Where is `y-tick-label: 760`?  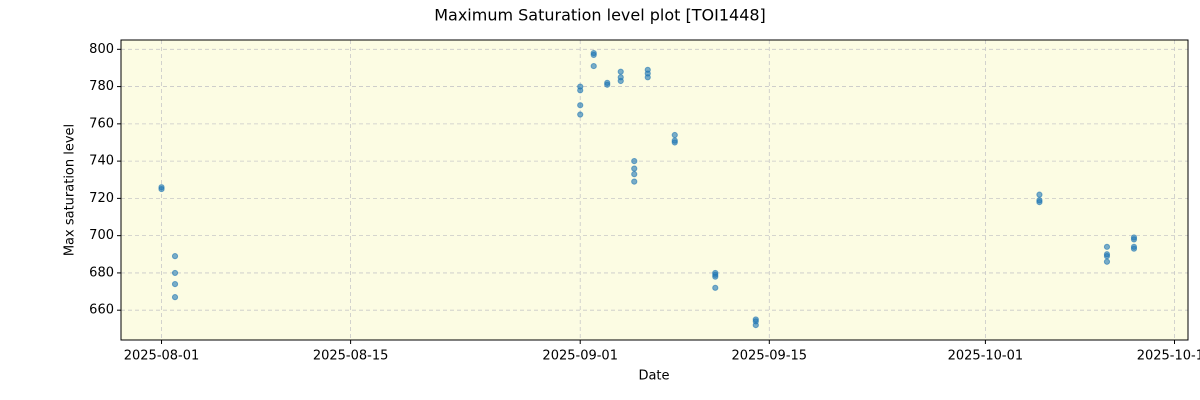 y-tick-label: 760 is located at coordinates (101, 123).